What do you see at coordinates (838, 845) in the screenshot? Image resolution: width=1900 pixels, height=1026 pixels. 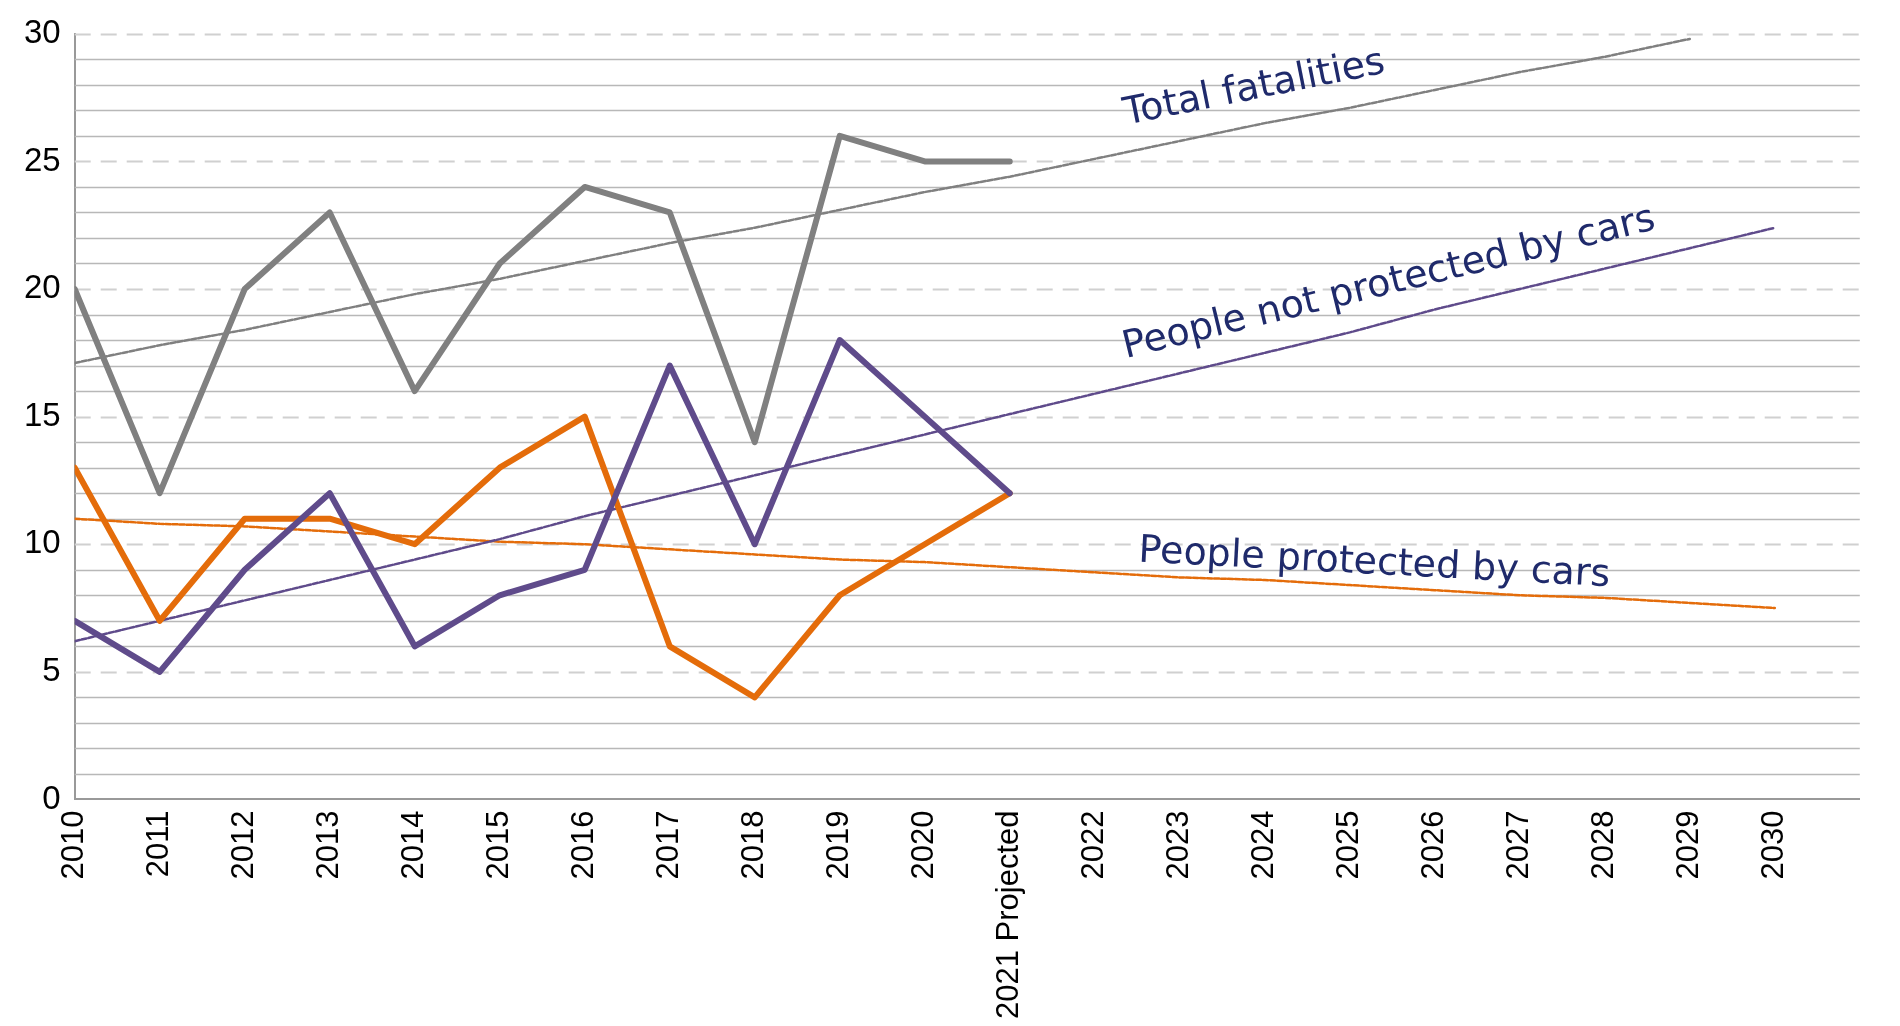 I see `x-tick-label: 2019` at bounding box center [838, 845].